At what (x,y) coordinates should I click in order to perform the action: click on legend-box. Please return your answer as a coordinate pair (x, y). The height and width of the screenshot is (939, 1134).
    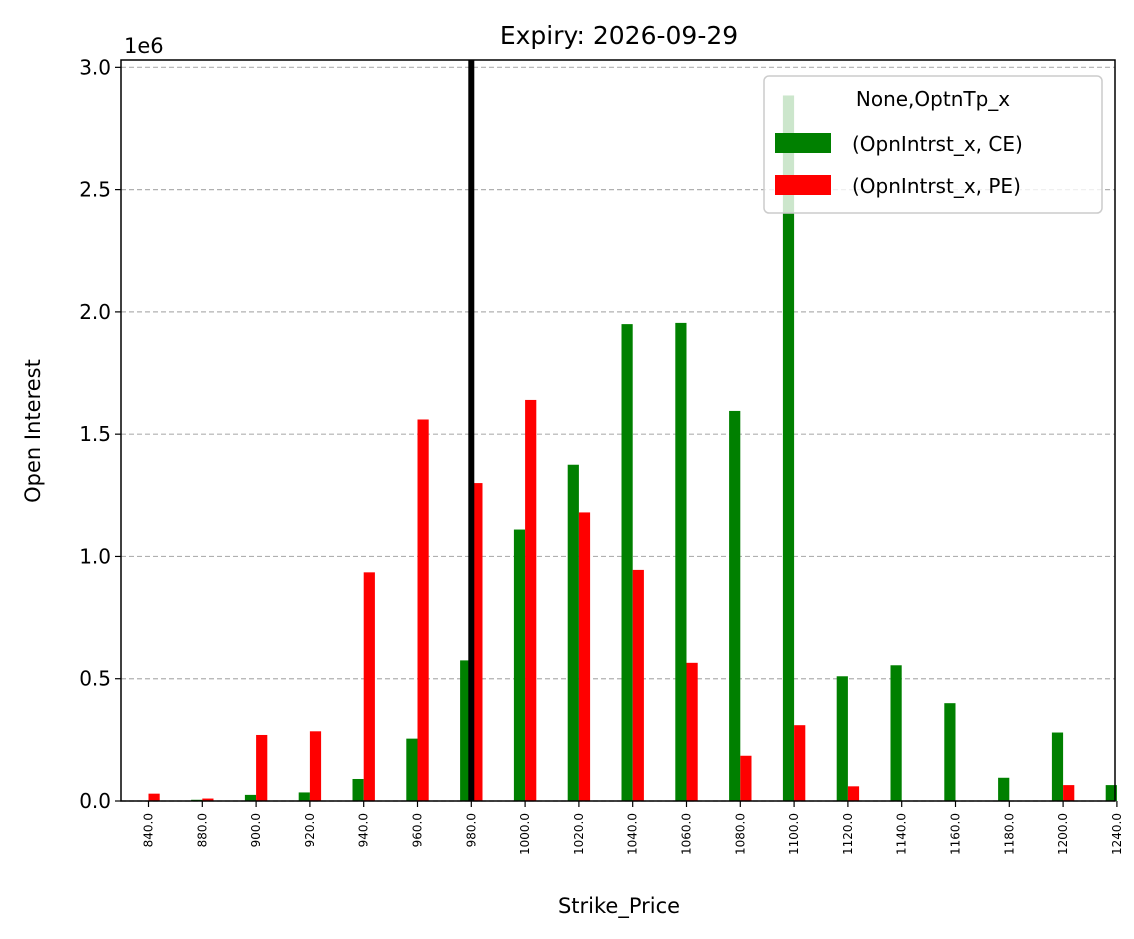
    Looking at the image, I should click on (933, 144).